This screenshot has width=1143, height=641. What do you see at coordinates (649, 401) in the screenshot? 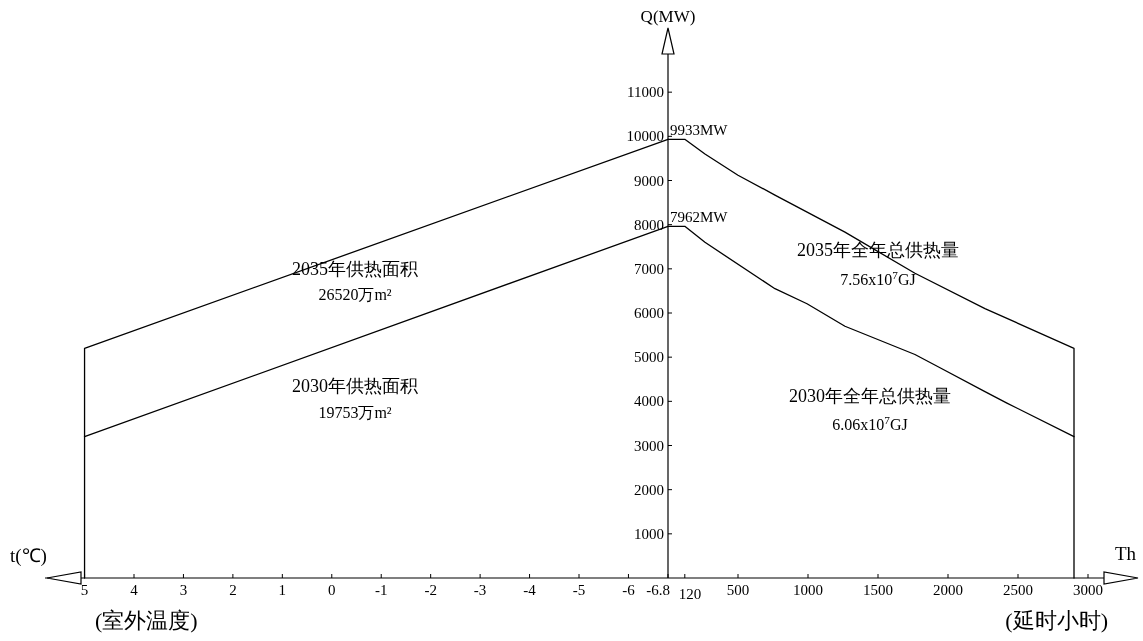
I see `y-tick-label: 4000` at bounding box center [649, 401].